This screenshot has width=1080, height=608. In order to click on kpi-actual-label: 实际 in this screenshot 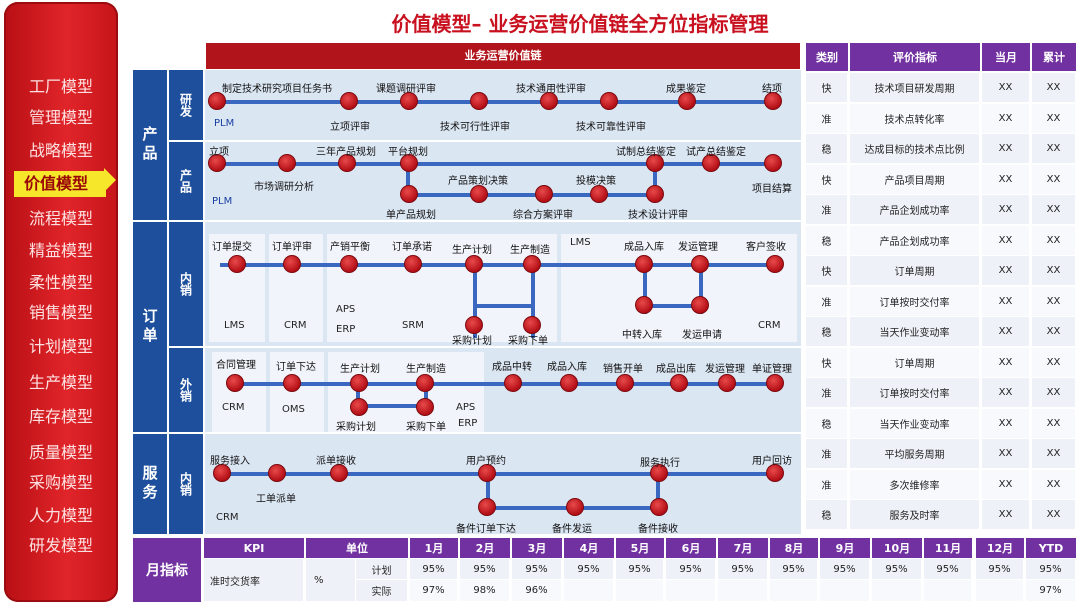, I will do `click(382, 590)`.